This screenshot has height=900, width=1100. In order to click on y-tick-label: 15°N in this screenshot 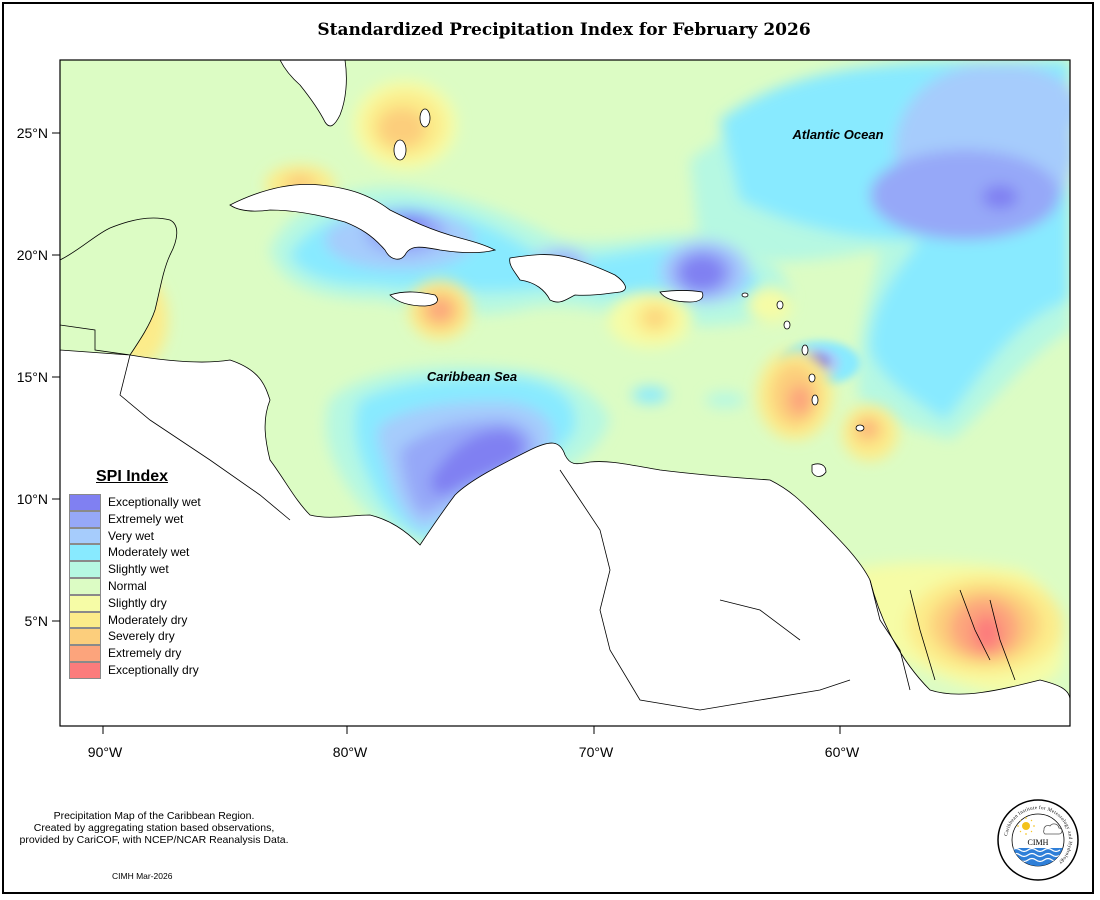, I will do `click(32, 377)`.